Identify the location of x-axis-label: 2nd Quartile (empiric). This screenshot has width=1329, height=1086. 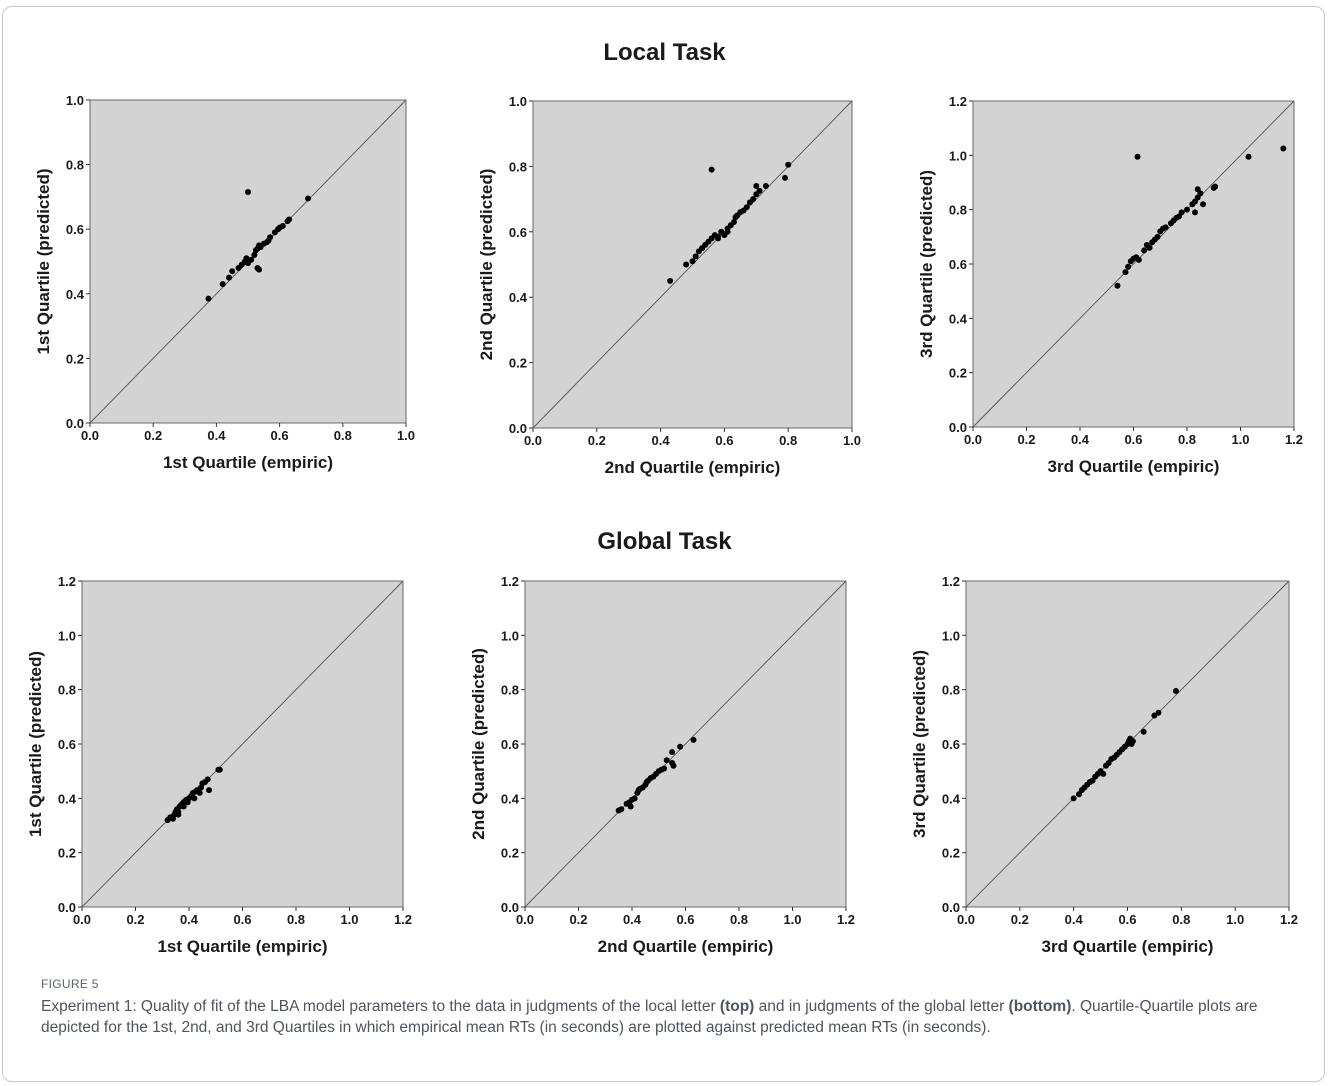
(693, 467).